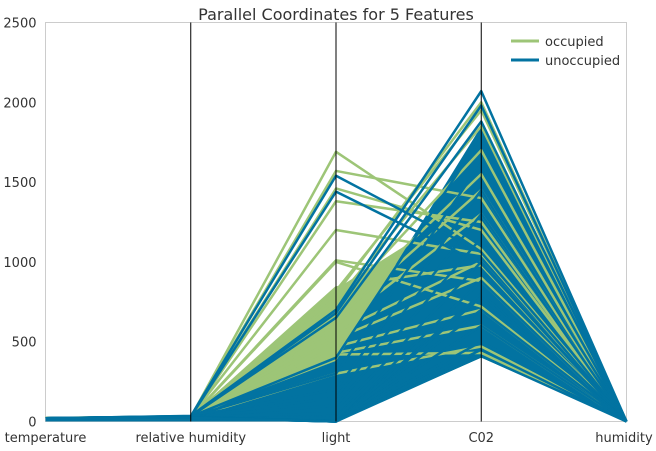 This screenshot has width=656, height=451. I want to click on y-tick-label: 2000, so click(19, 103).